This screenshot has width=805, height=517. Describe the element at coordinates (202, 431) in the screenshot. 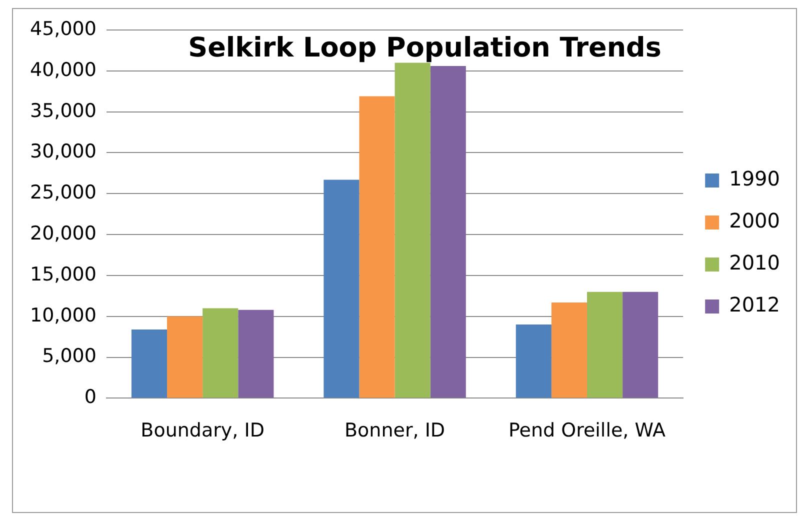

I see `x-tick-label: Boundary, ID` at that location.